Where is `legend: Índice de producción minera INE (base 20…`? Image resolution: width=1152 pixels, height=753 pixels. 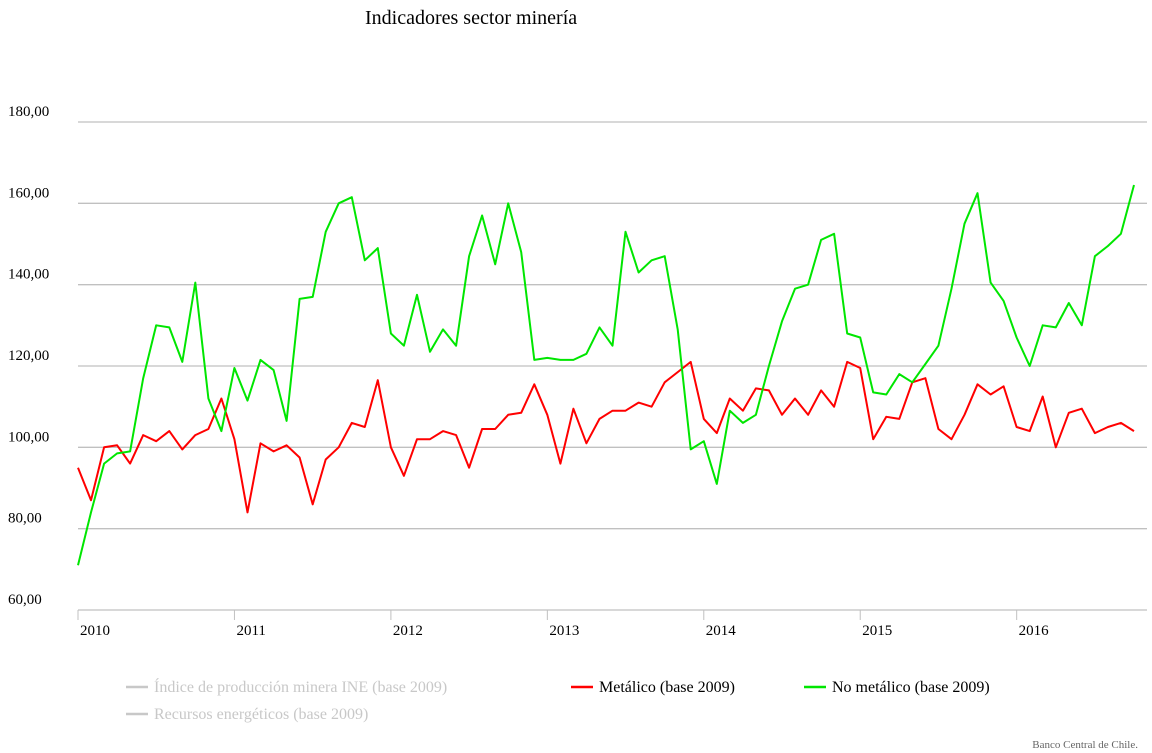
legend: Índice de producción minera INE (base 20… is located at coordinates (558, 700).